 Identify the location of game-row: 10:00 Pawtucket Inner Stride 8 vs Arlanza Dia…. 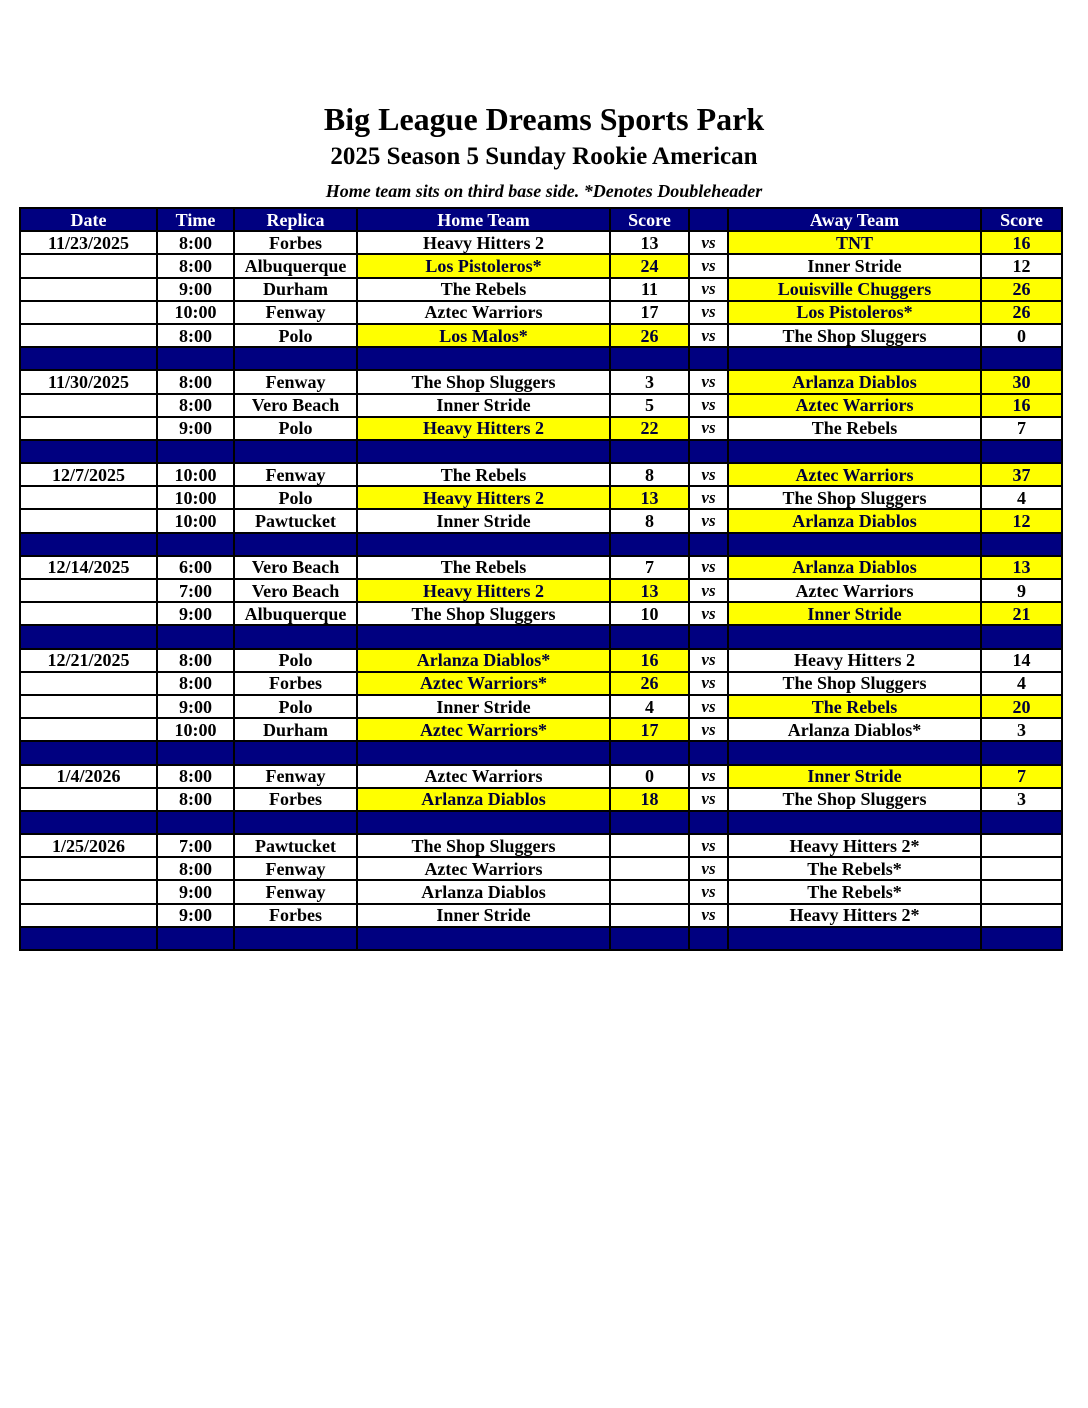
(541, 521).